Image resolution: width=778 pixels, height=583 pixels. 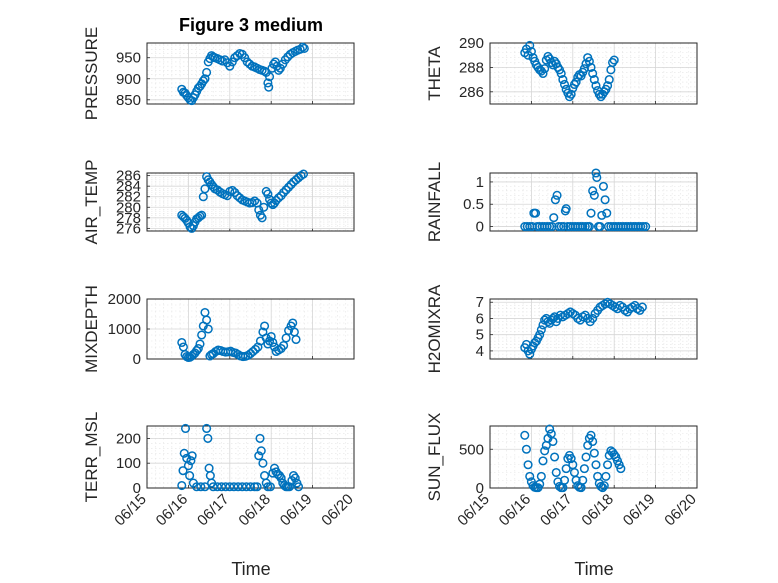 I want to click on x-tick-label: 06/18, so click(x=597, y=510).